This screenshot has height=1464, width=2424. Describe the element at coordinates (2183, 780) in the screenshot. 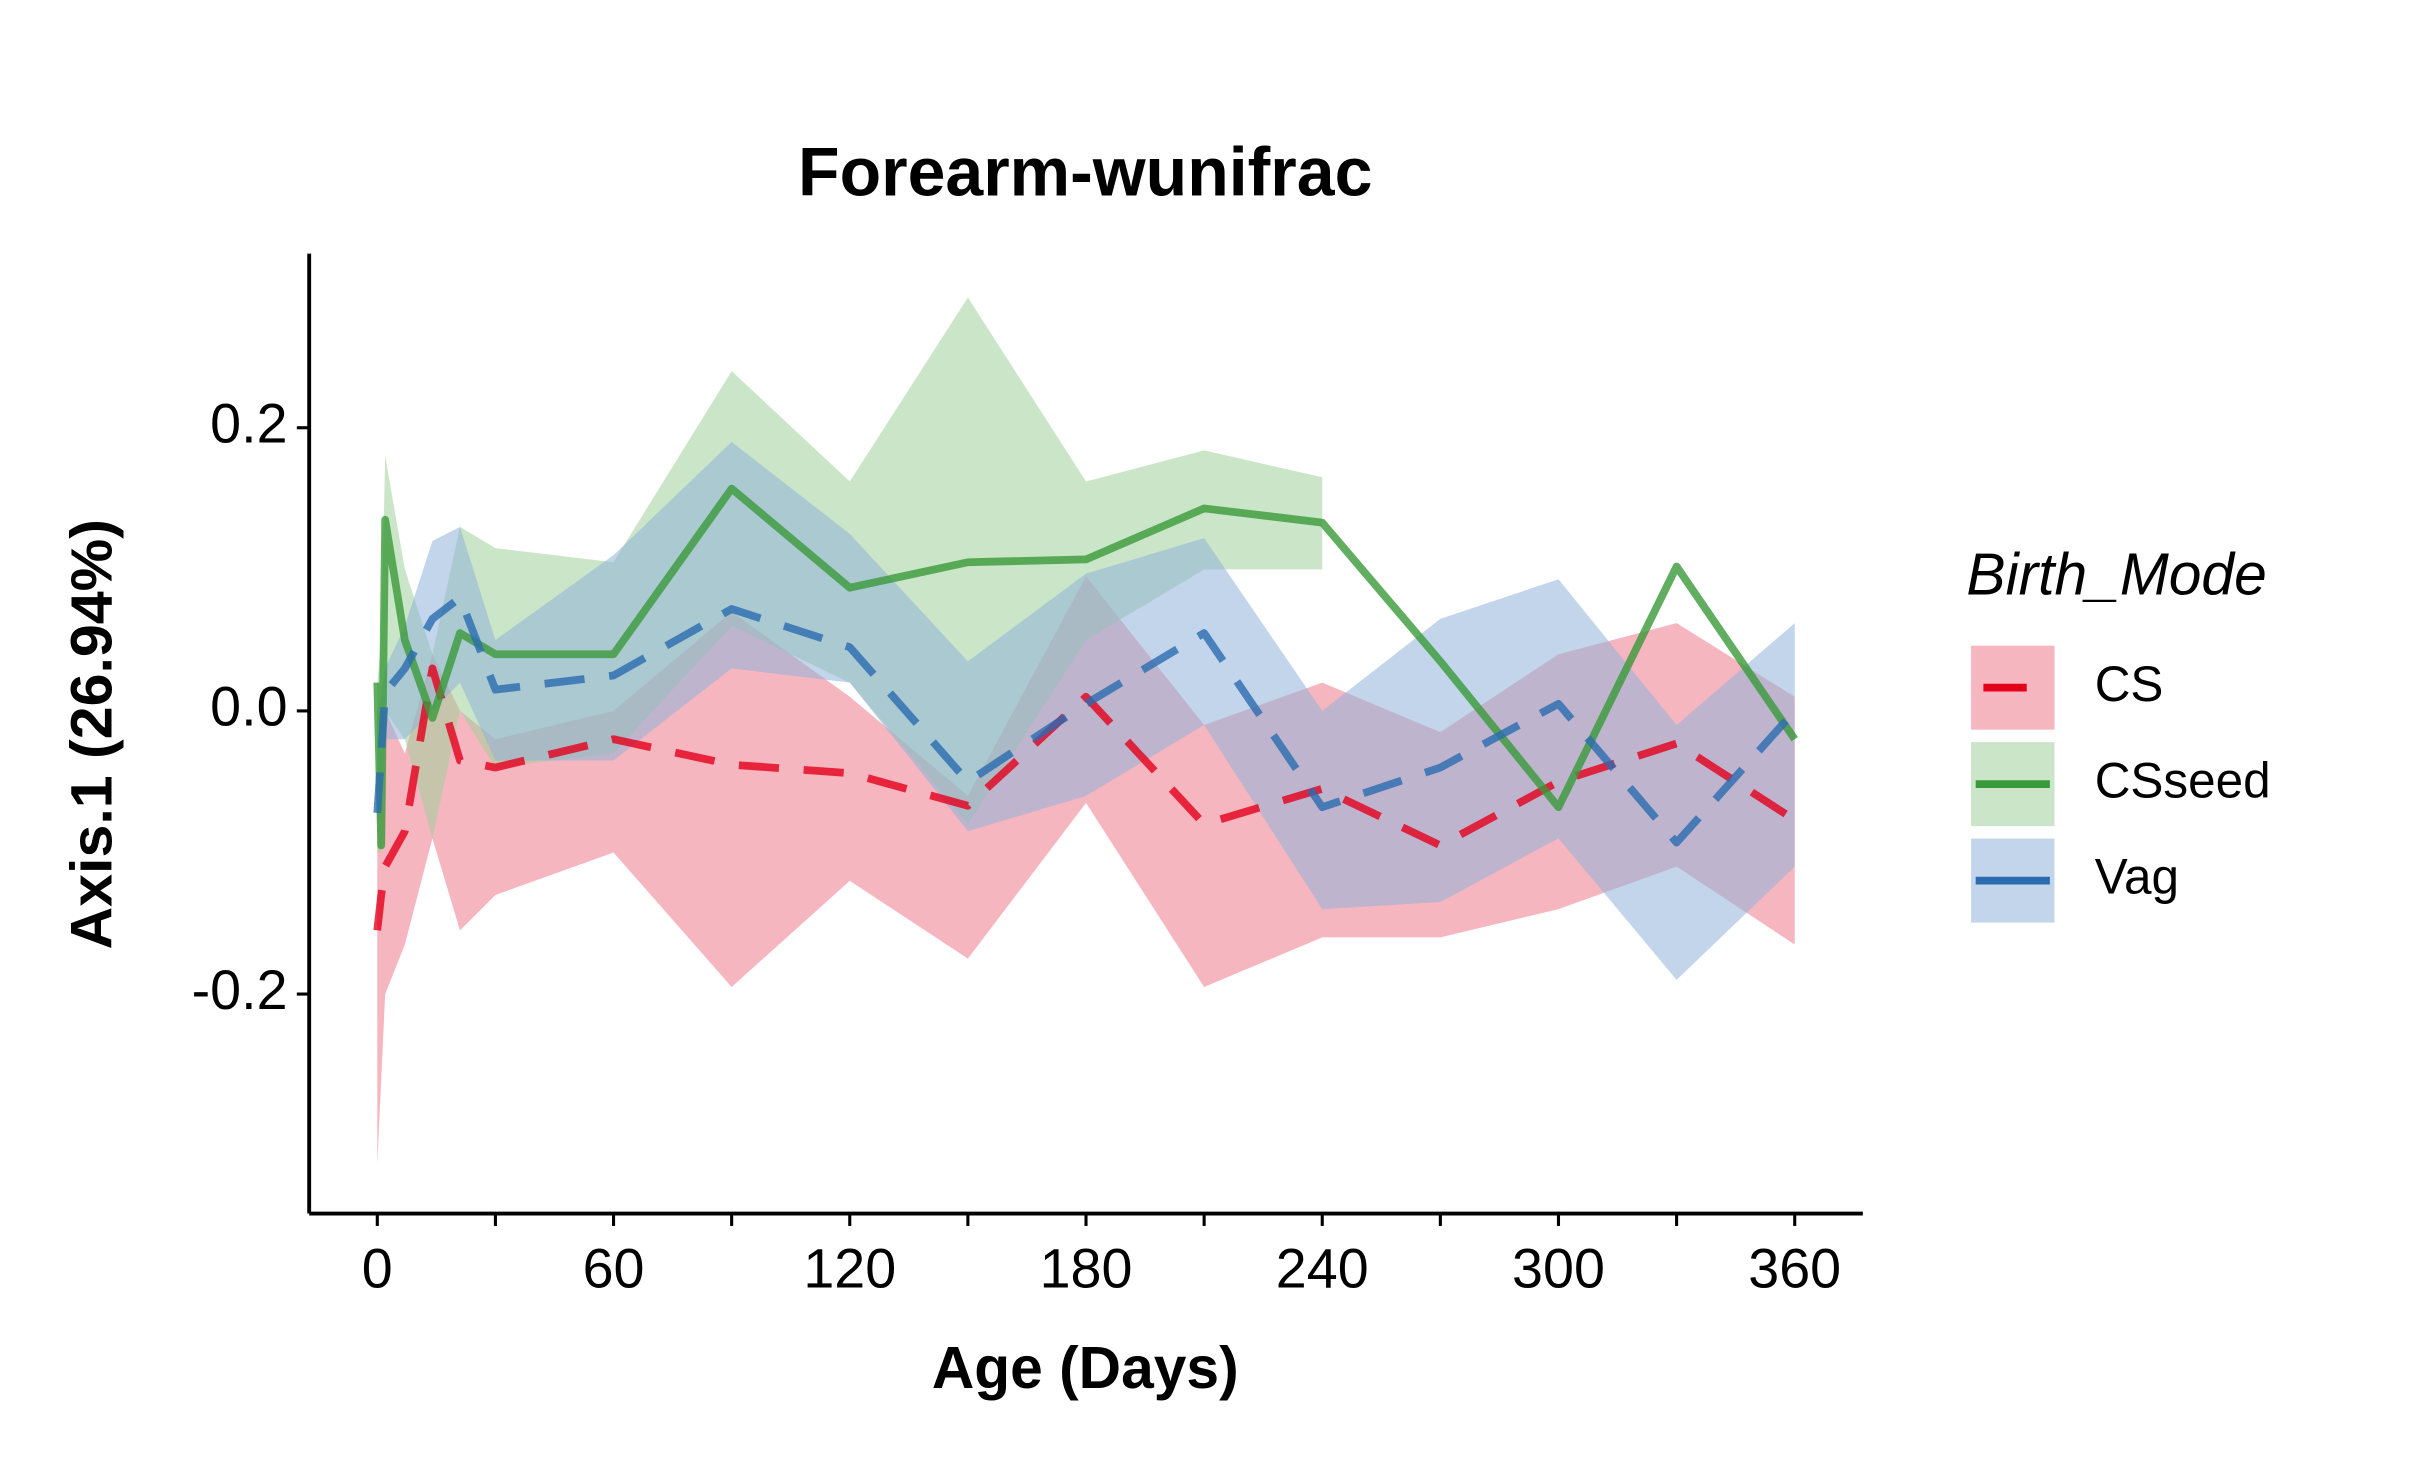

I see `legend-label: CSseed` at that location.